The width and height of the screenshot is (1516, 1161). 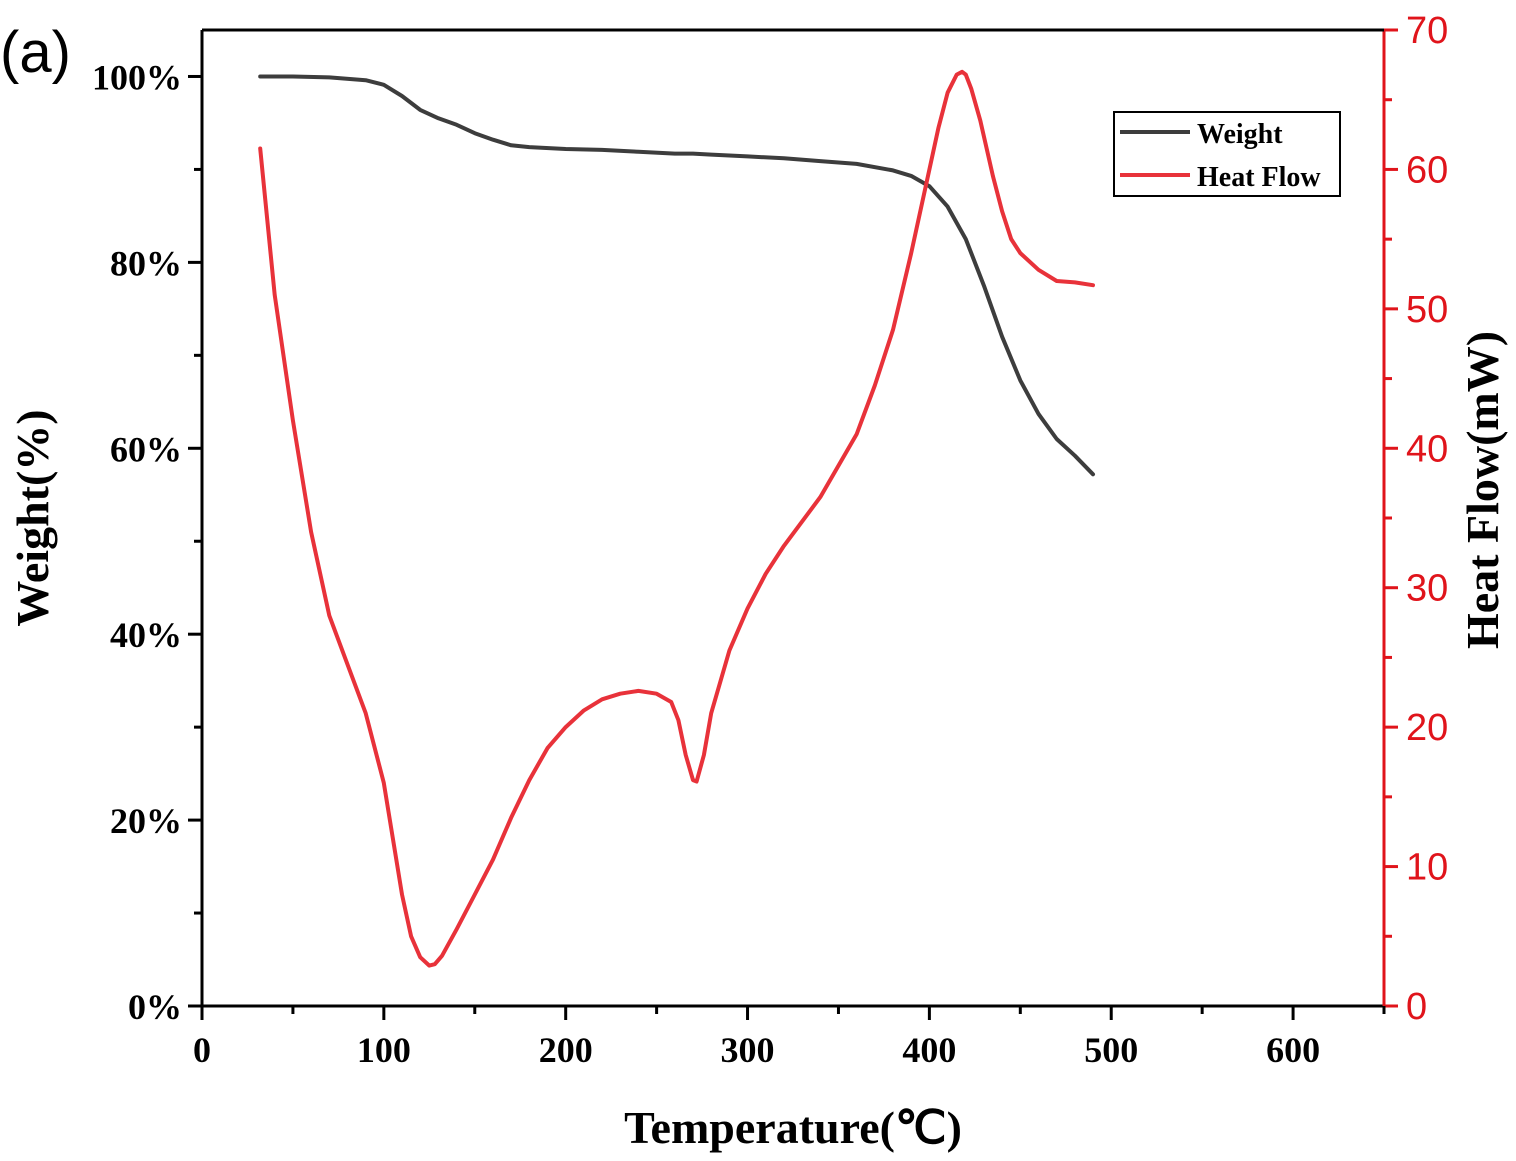 I want to click on left-tick-label: 60%, so click(x=146, y=449).